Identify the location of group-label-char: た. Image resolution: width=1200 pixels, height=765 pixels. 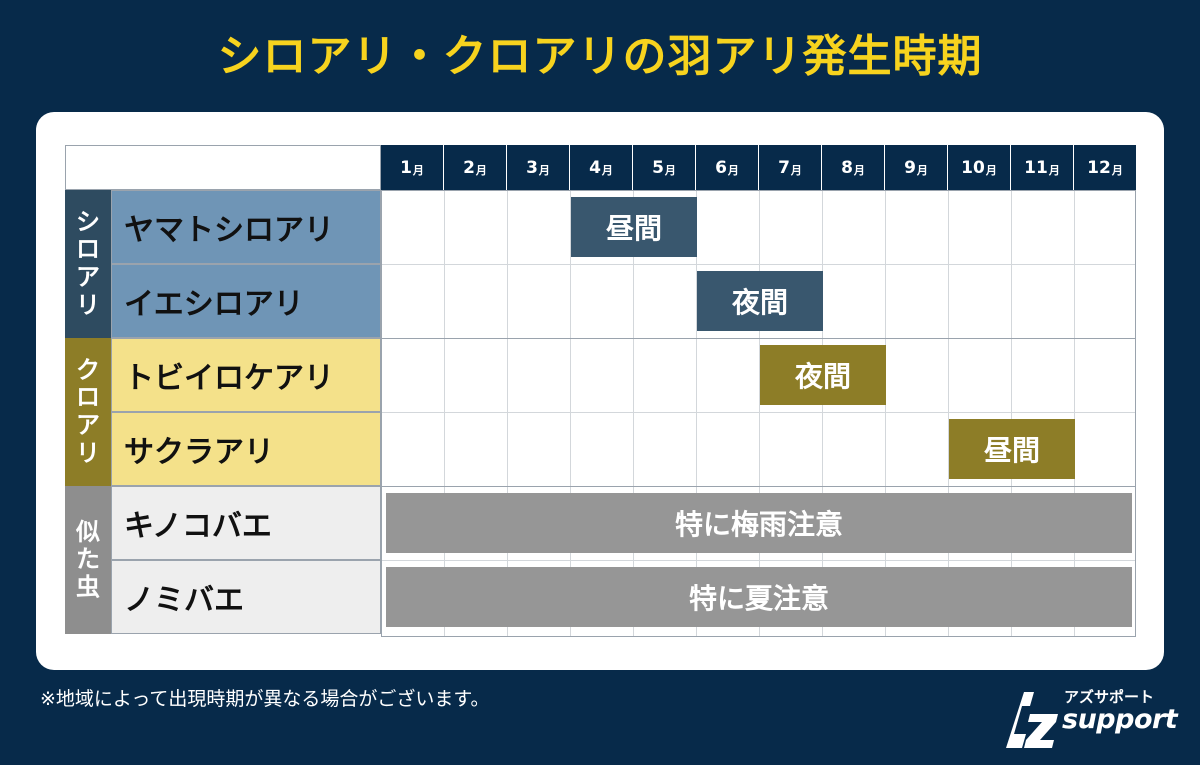
(88, 559).